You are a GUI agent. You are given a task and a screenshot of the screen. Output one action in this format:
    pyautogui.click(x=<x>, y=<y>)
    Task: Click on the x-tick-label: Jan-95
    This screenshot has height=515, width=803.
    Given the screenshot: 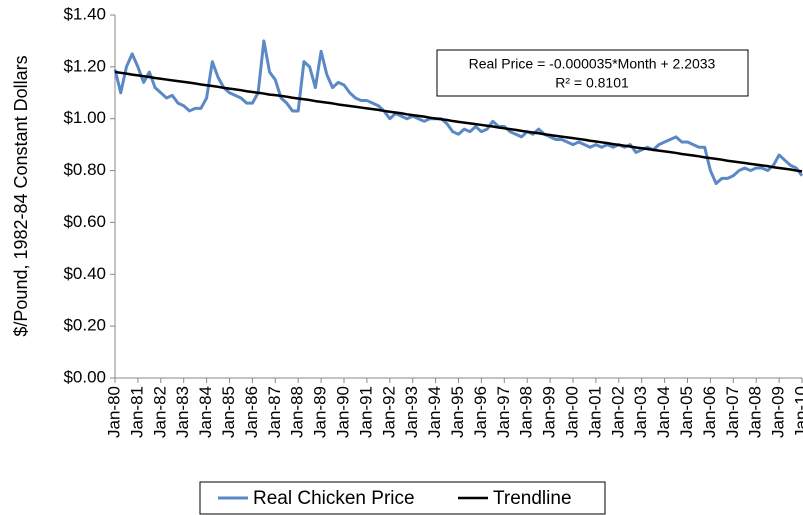 What is the action you would take?
    pyautogui.click(x=457, y=412)
    